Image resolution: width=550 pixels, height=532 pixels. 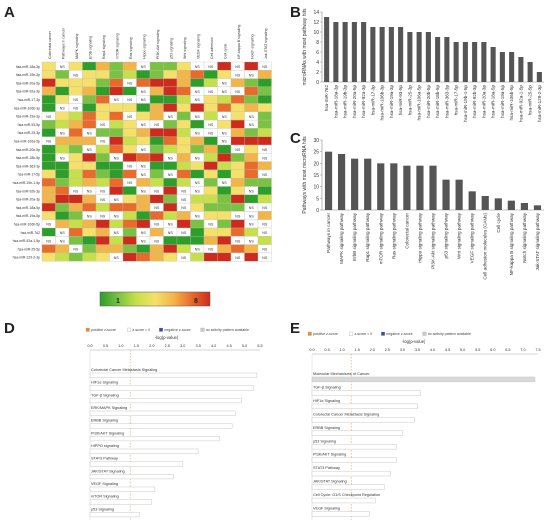 I want to click on x-tick-label: VEGF signaling pathway, so click(x=472, y=237).